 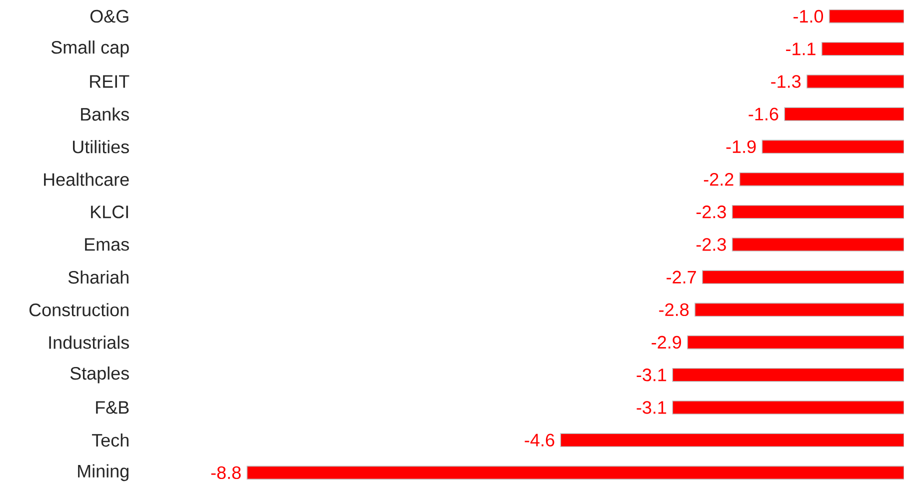 I want to click on data-label: -1.0, so click(x=809, y=16).